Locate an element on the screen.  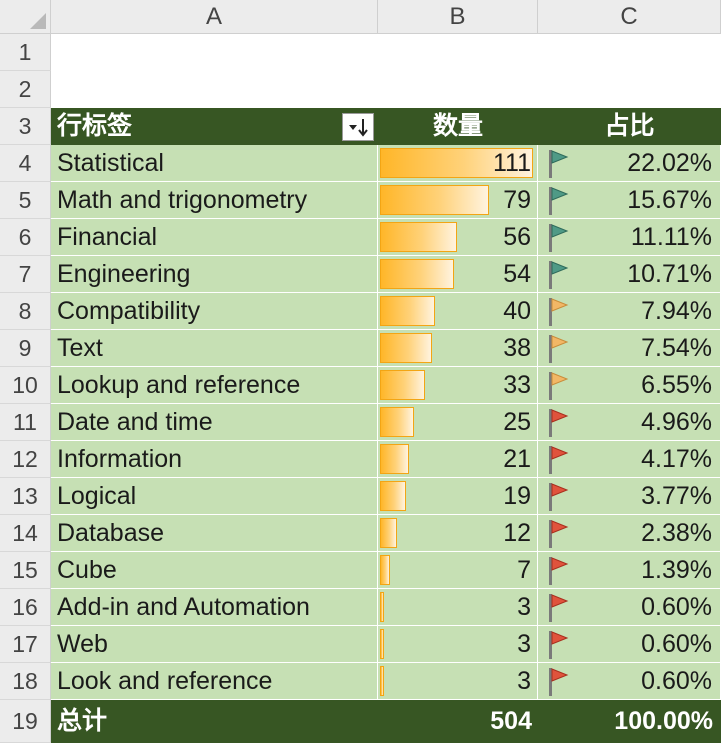
row-header-10: 10 is located at coordinates (25, 385).